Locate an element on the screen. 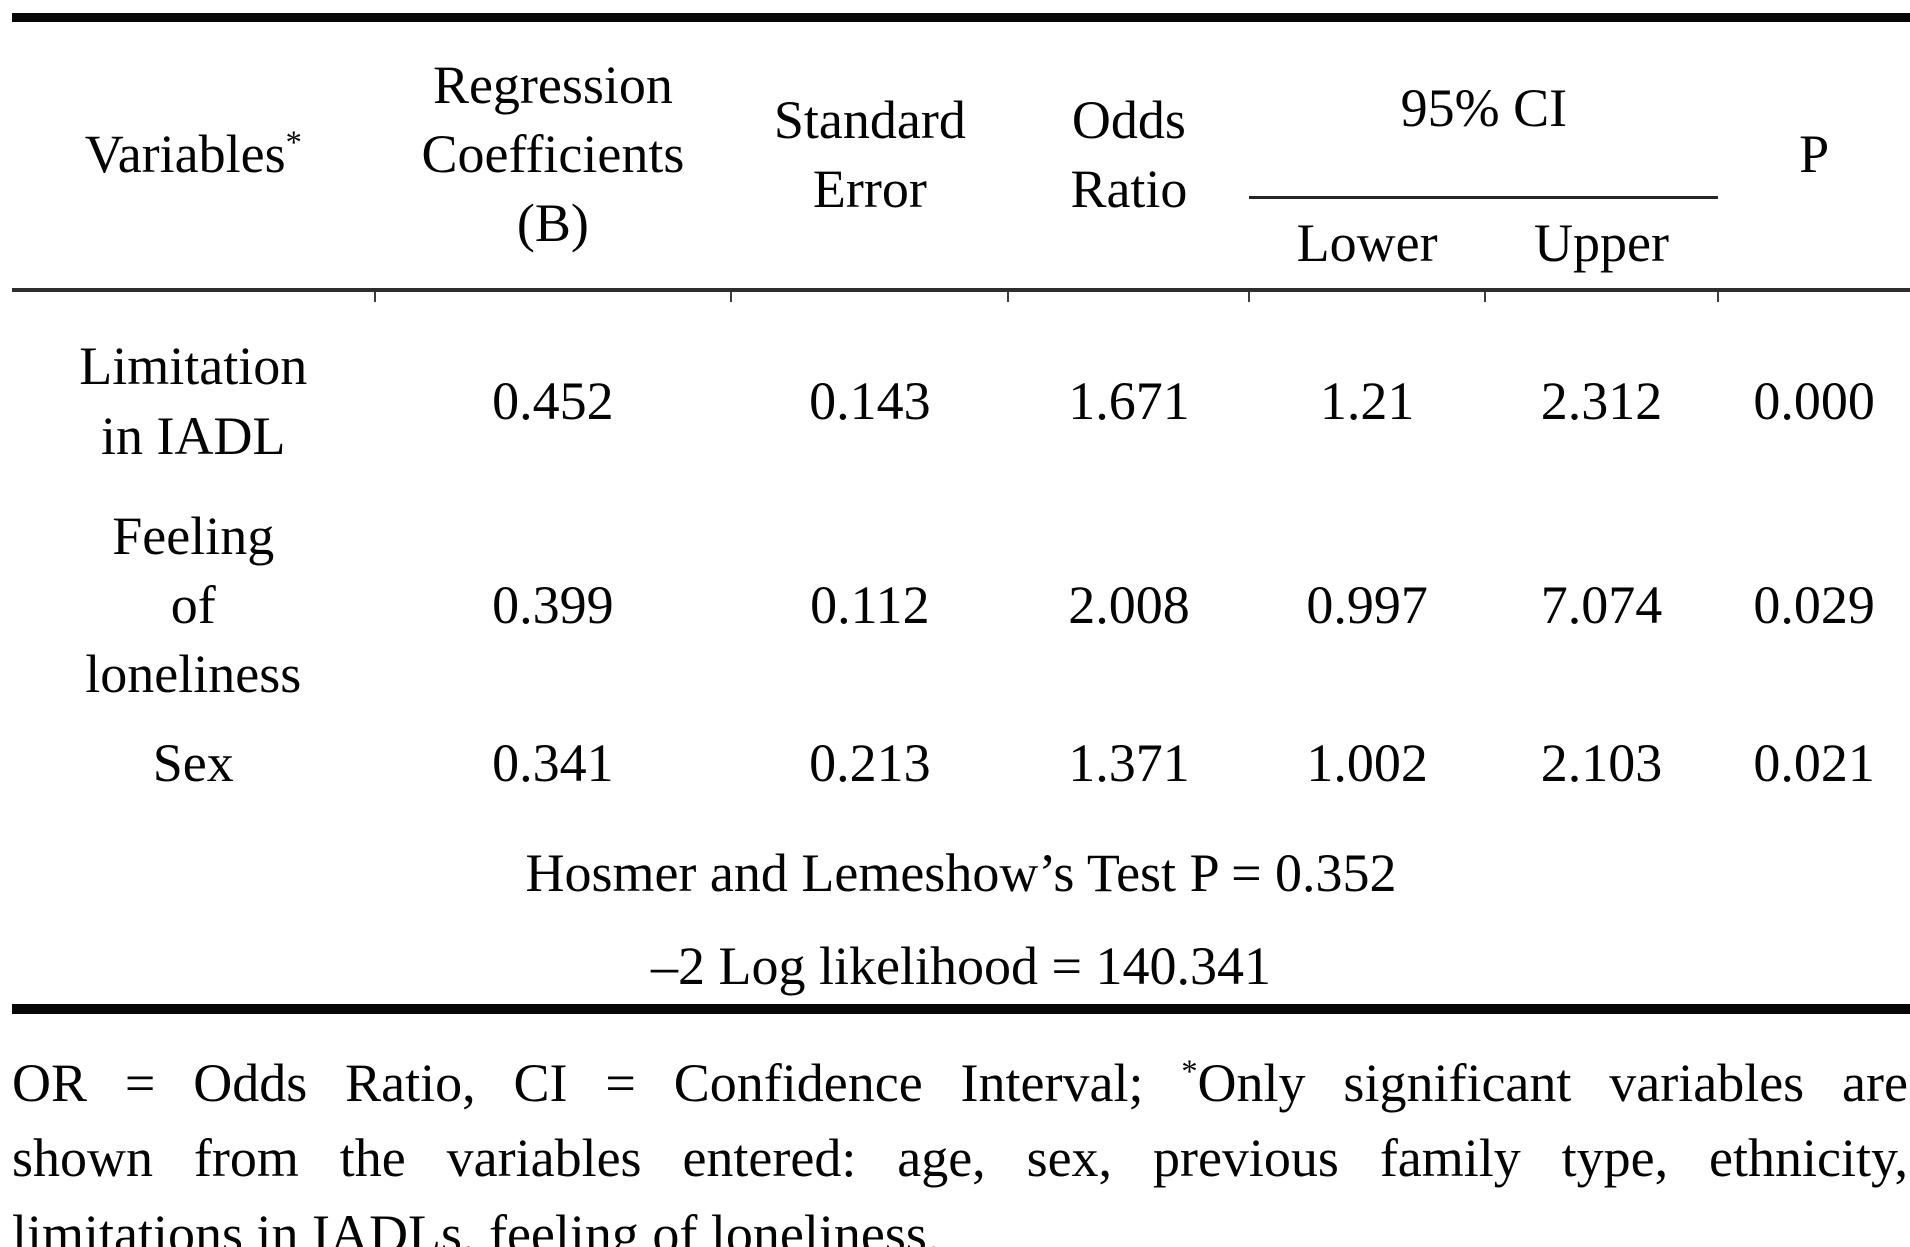 The height and width of the screenshot is (1247, 1910). header-row-ci-sub: Lower Upper is located at coordinates (961, 244).